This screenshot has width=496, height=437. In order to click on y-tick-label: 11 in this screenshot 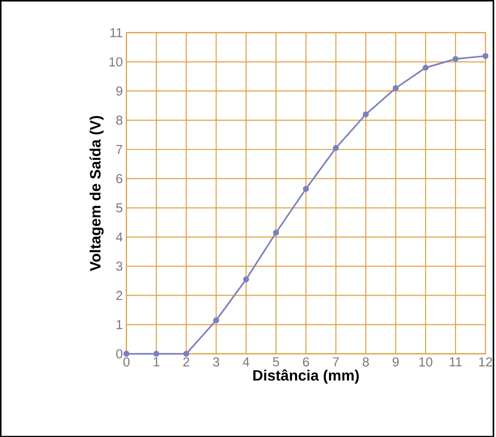, I will do `click(116, 32)`.